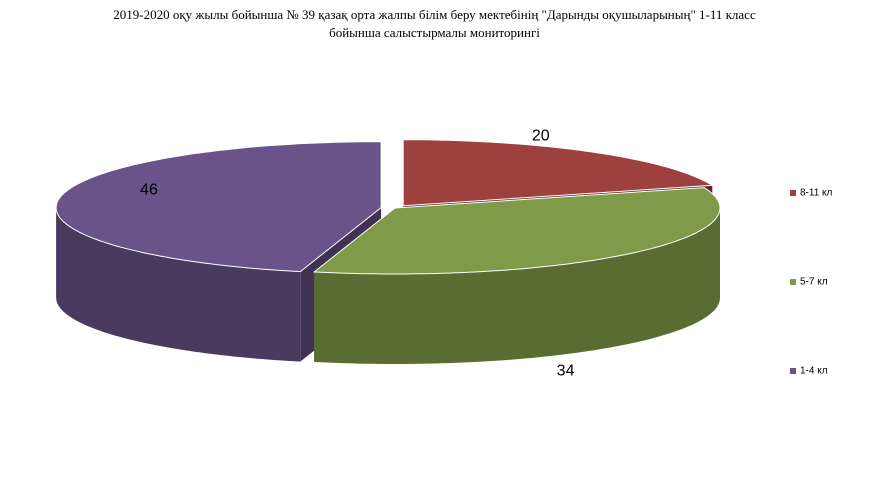  Describe the element at coordinates (149, 189) in the screenshot. I see `value-label: 46` at that location.